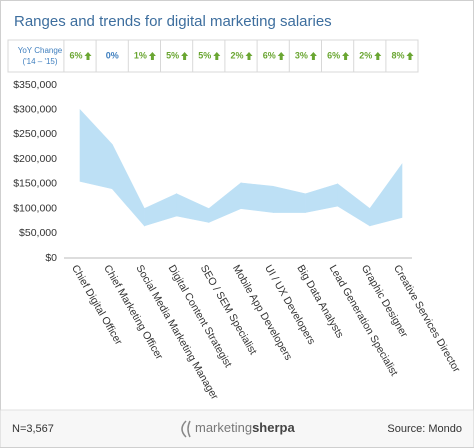 The image size is (474, 448). I want to click on y-tick-label: $350,000, so click(35, 85).